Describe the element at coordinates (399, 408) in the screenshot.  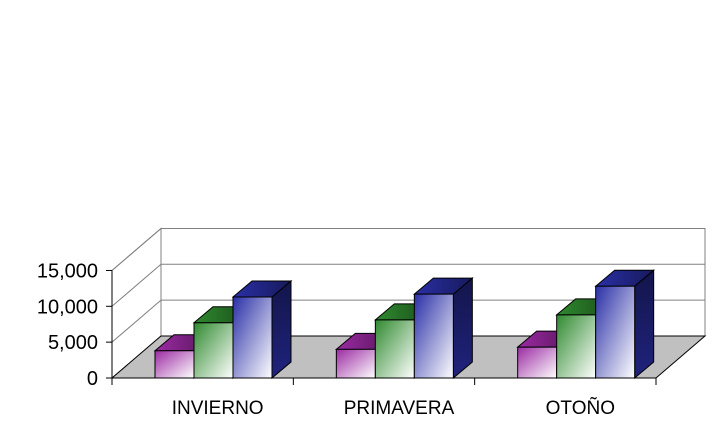
I see `x-tick-label: PRIMAVERA` at that location.